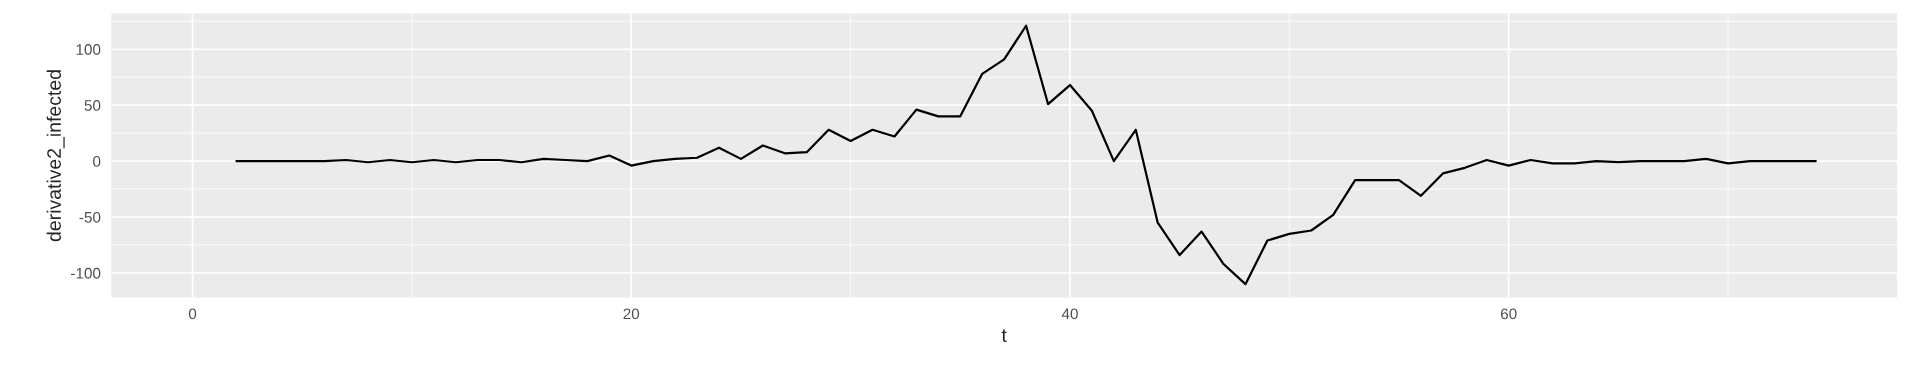 The width and height of the screenshot is (1920, 384). What do you see at coordinates (1069, 314) in the screenshot?
I see `x-tick-label: 40` at bounding box center [1069, 314].